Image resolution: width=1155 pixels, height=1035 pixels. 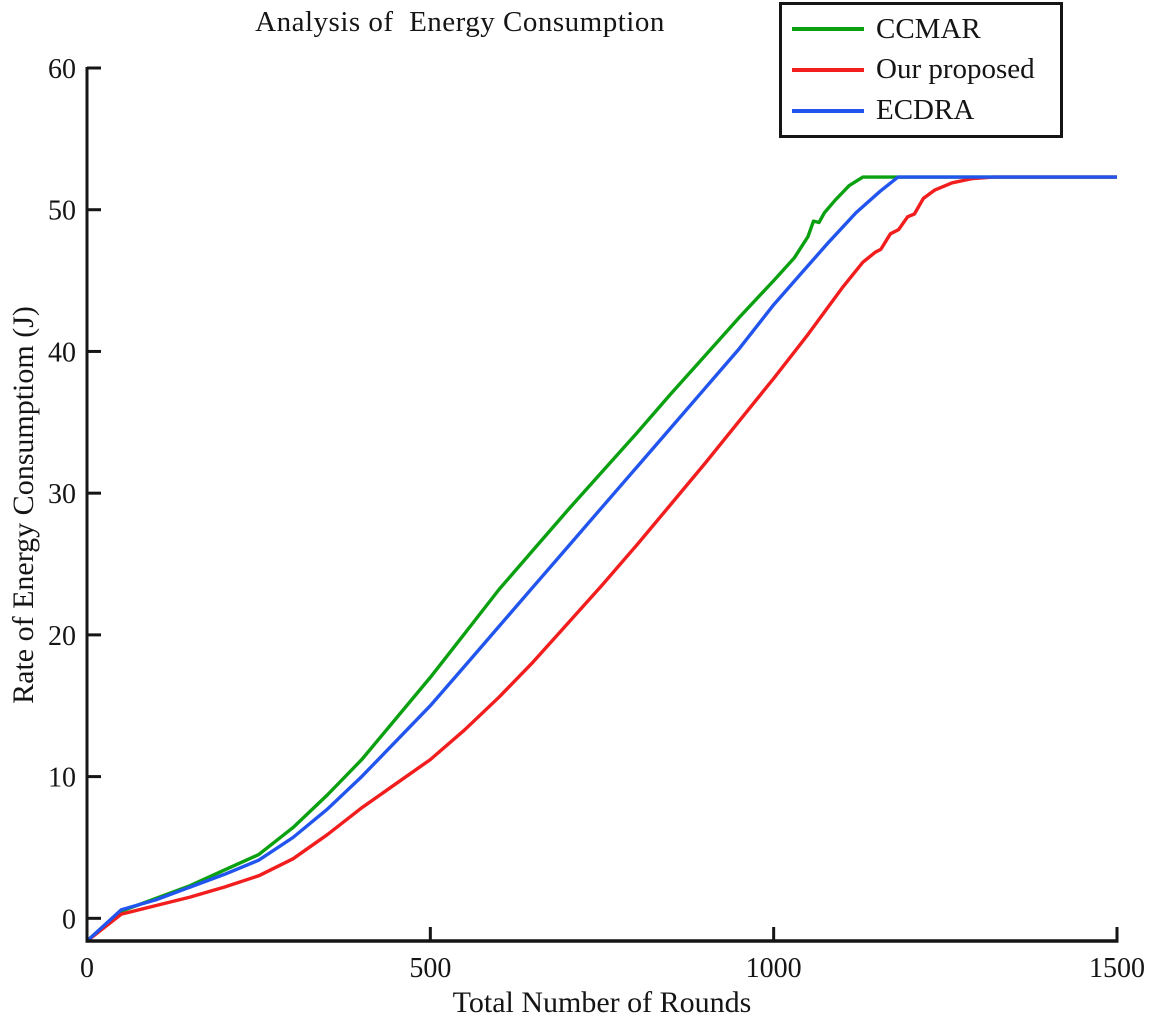 What do you see at coordinates (828, 29) in the screenshot?
I see `legend-swatch-ccmar` at bounding box center [828, 29].